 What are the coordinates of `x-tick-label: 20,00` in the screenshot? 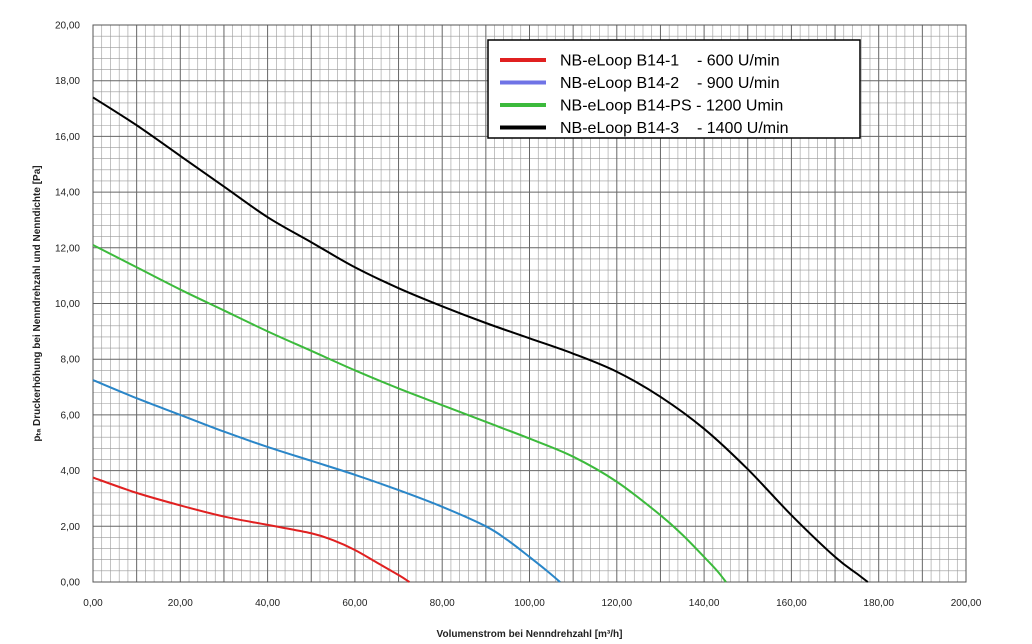 It's located at (180, 603).